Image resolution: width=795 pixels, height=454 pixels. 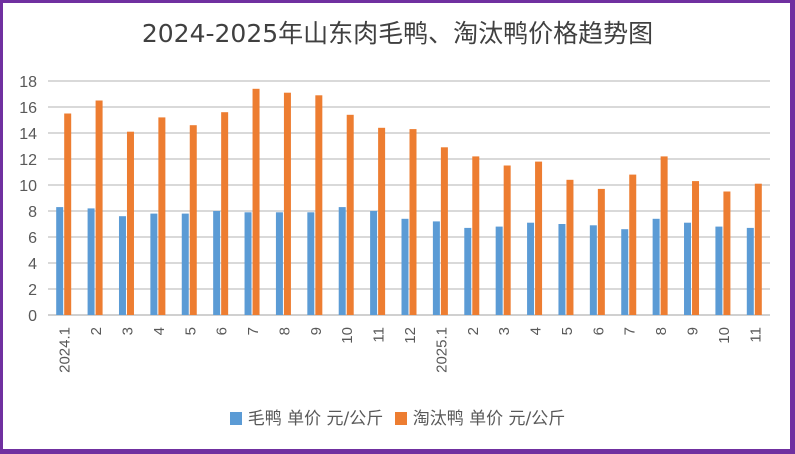 What do you see at coordinates (28, 199) in the screenshot?
I see `y-axis-ticks: 0 2 4 6 8 10 12 14 16 18` at bounding box center [28, 199].